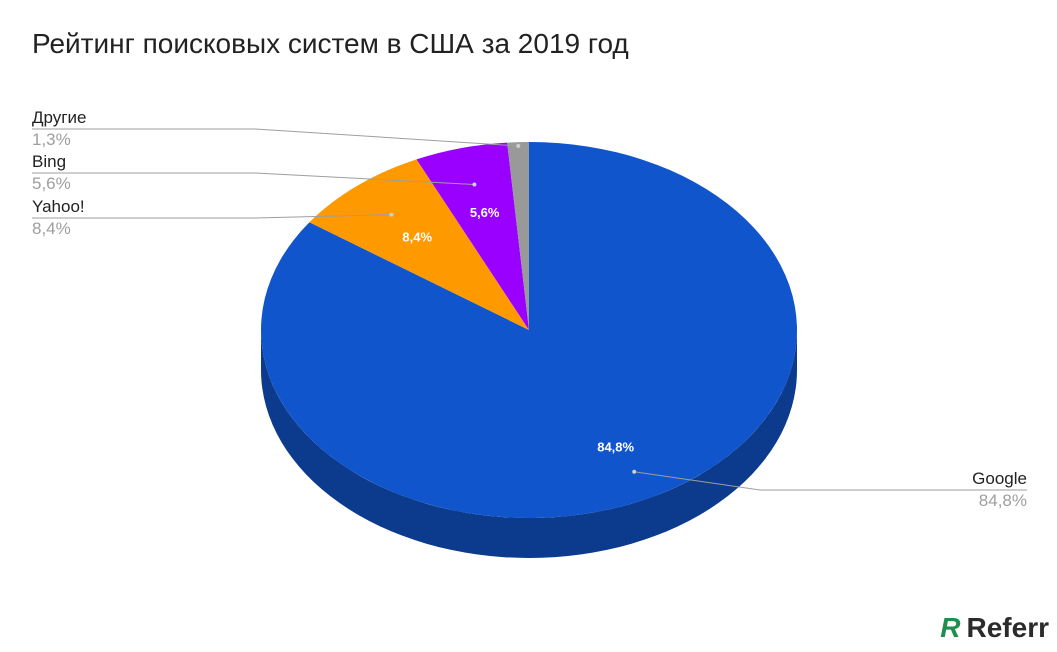  What do you see at coordinates (634, 471) in the screenshot?
I see `callout-dot-google` at bounding box center [634, 471].